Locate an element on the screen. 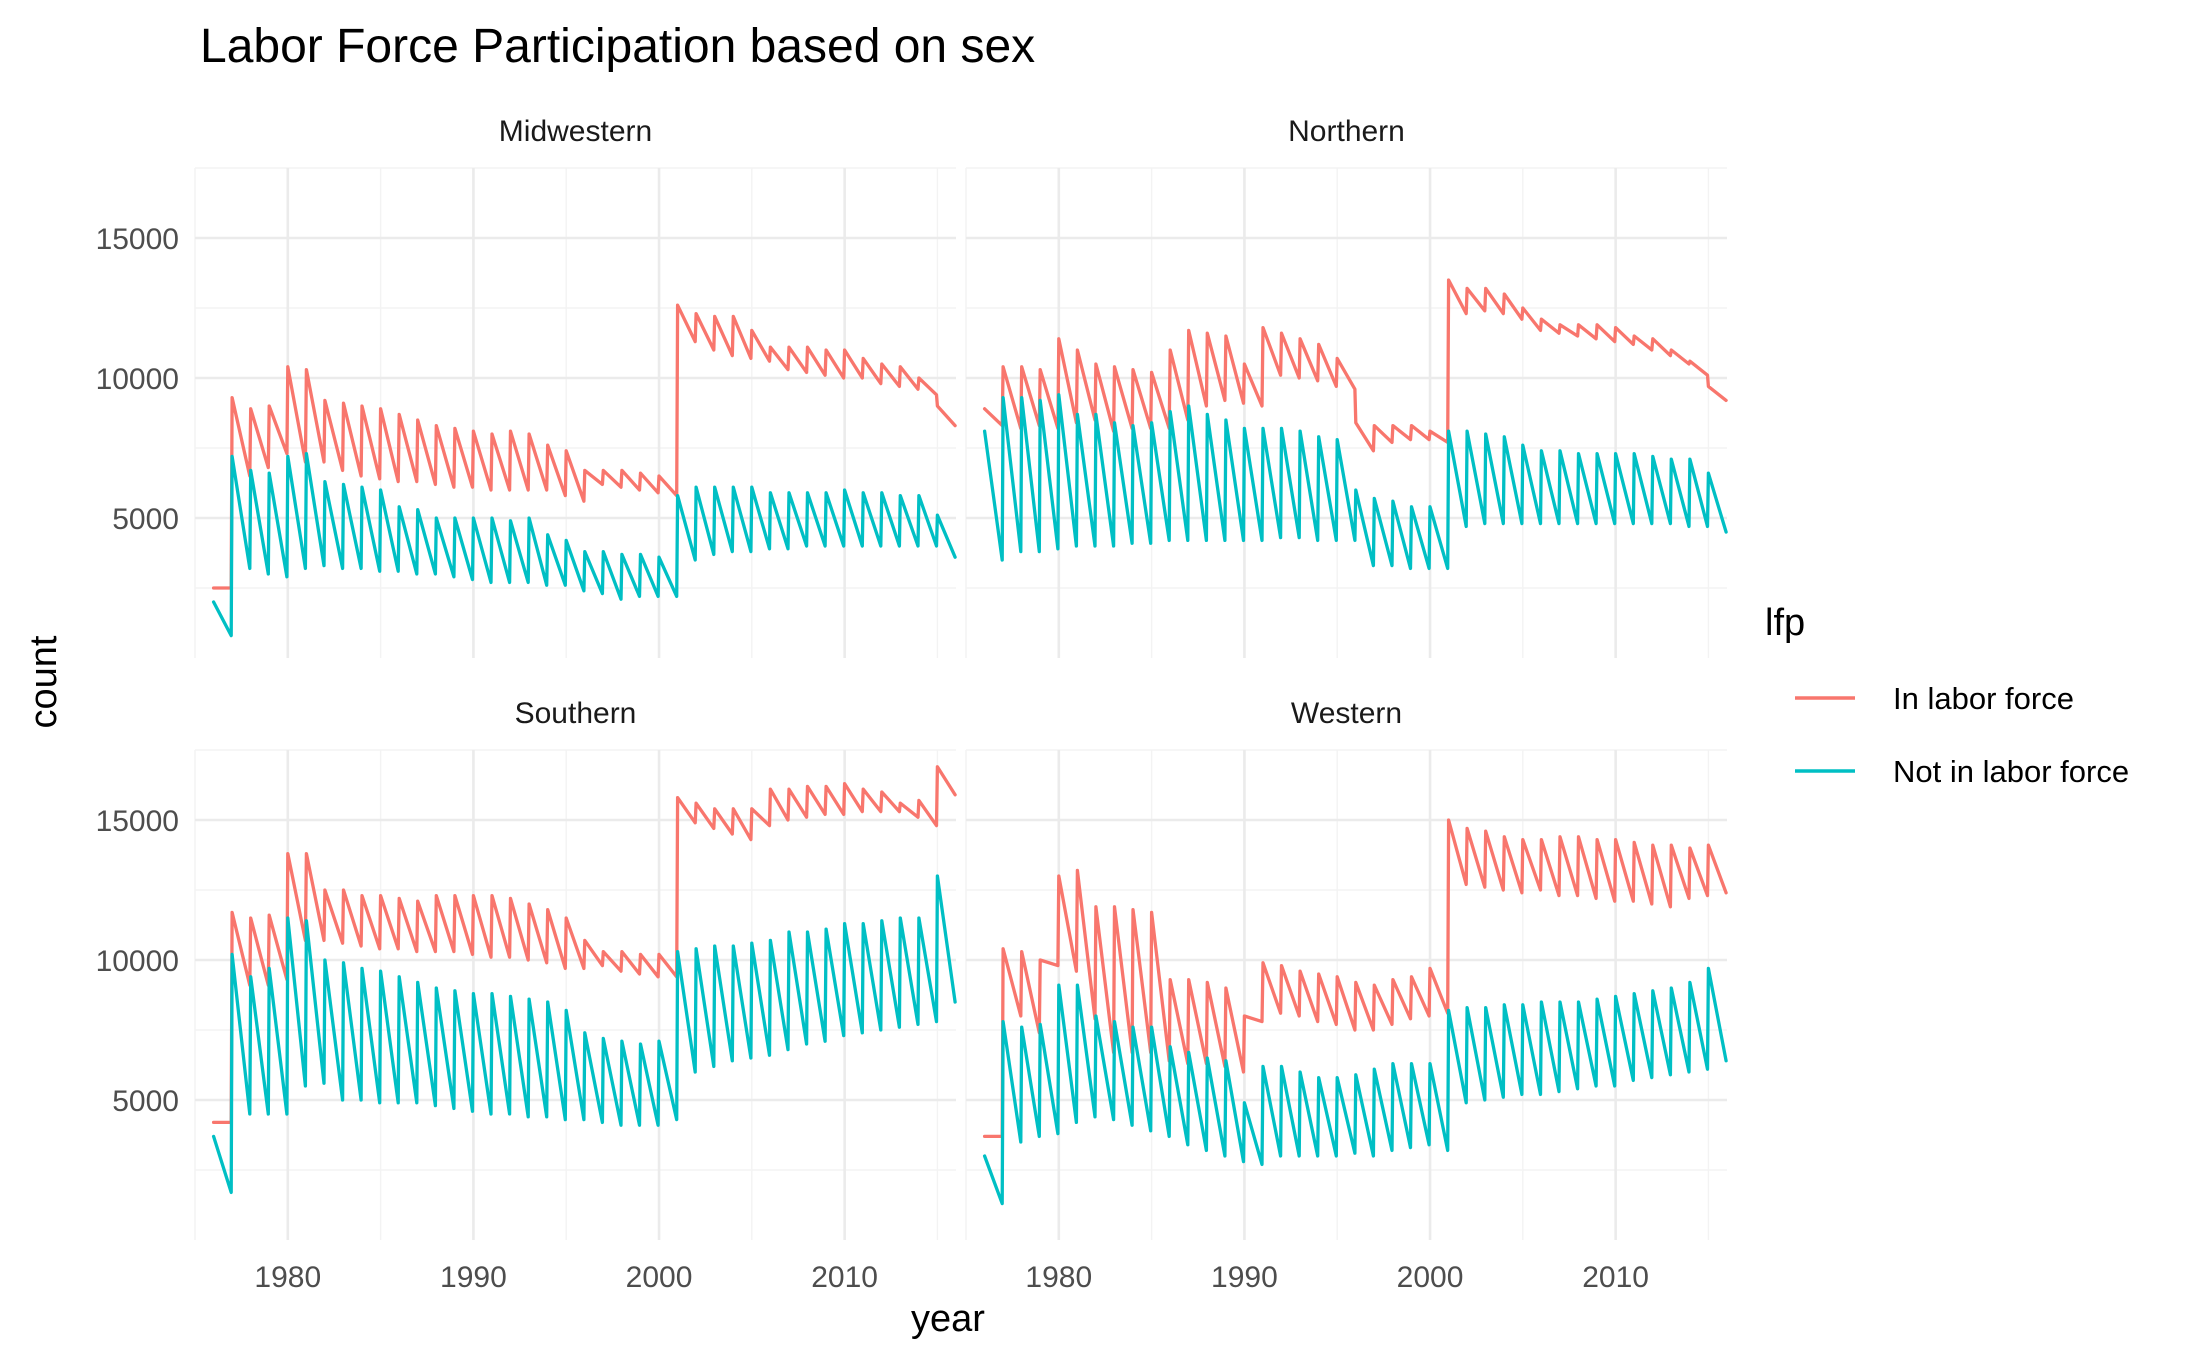 The width and height of the screenshot is (2194, 1356). legend-label-in-labor-force: In labor force is located at coordinates (1983, 698).